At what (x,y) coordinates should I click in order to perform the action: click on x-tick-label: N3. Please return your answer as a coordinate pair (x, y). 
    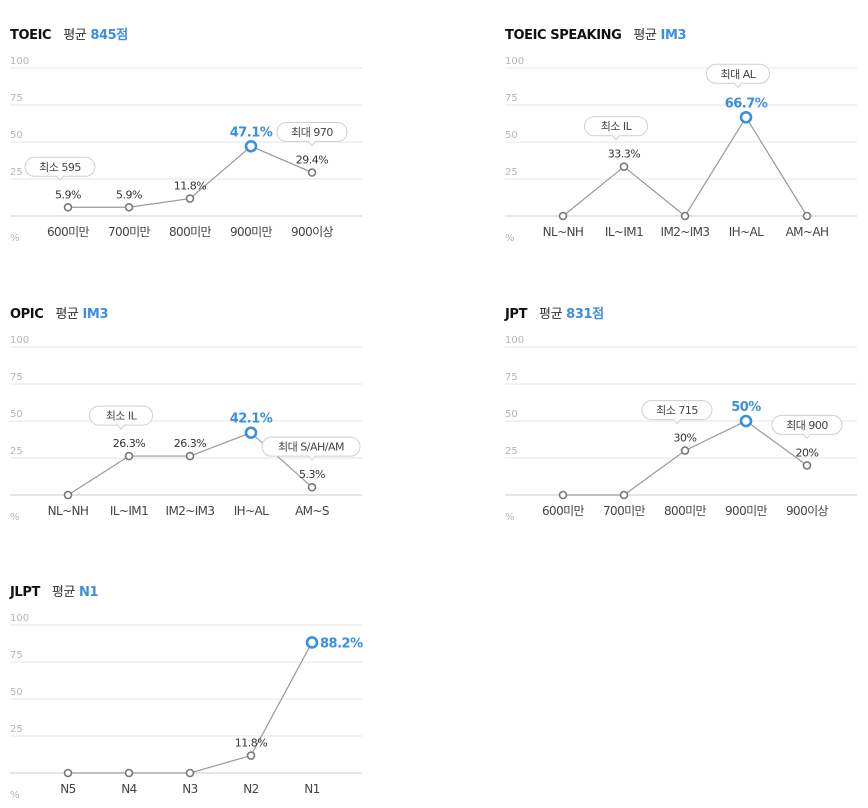
    Looking at the image, I should click on (189, 789).